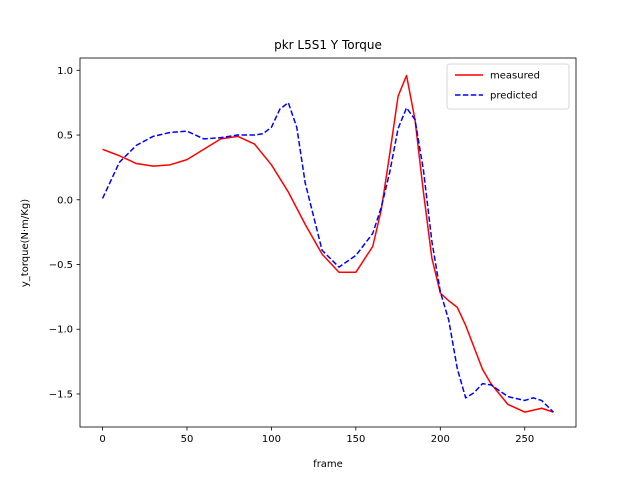 The image size is (640, 480). I want to click on y-tick-label: 0.0, so click(65, 200).